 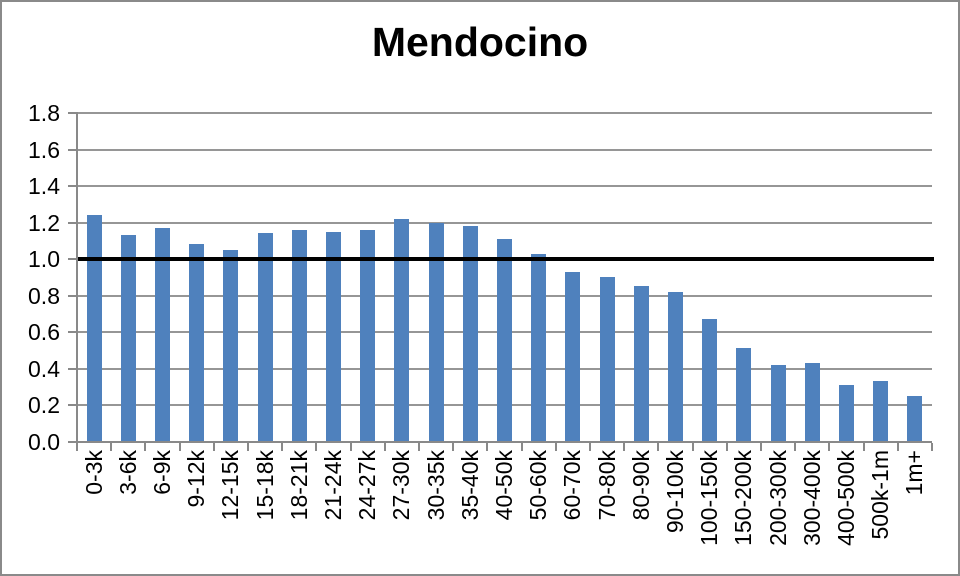 What do you see at coordinates (743, 498) in the screenshot?
I see `x-tick-label-text: 150-200k` at bounding box center [743, 498].